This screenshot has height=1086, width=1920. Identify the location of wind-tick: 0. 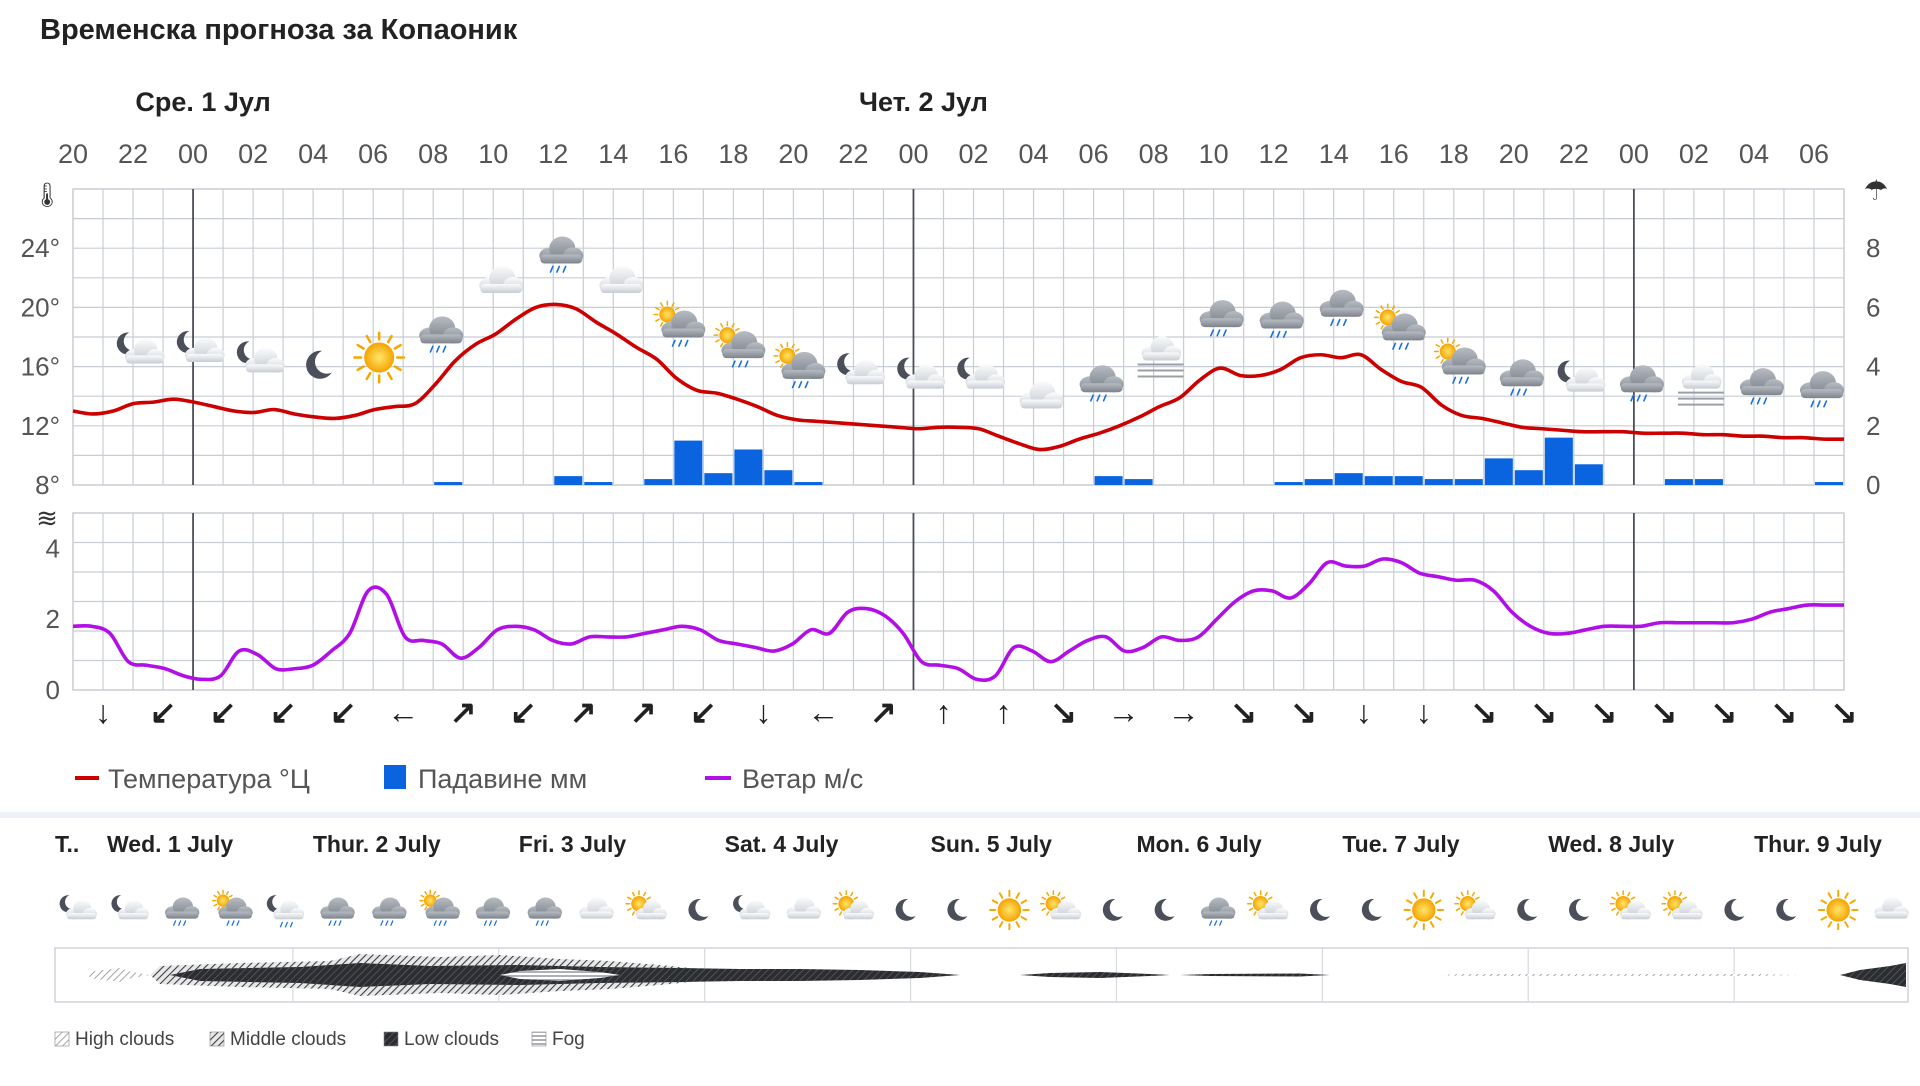
(53, 690).